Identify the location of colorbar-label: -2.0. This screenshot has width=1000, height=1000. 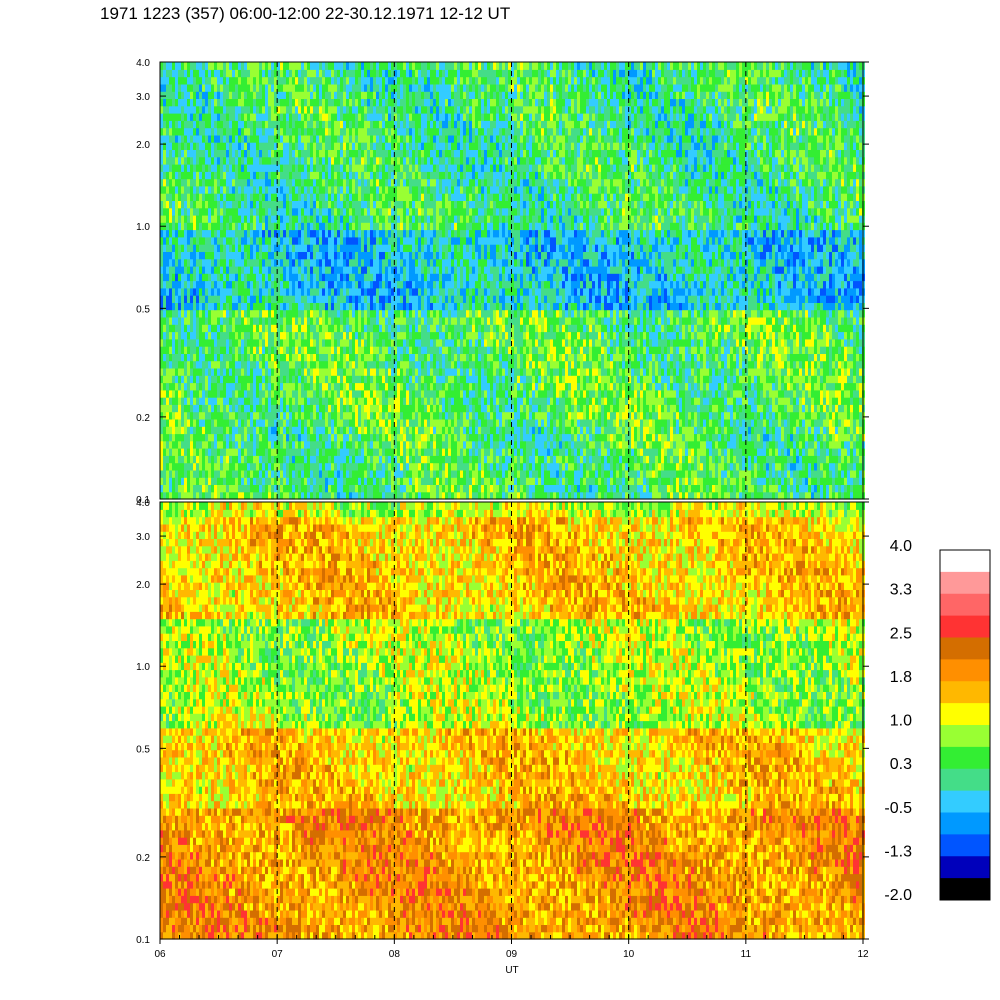
(898, 895).